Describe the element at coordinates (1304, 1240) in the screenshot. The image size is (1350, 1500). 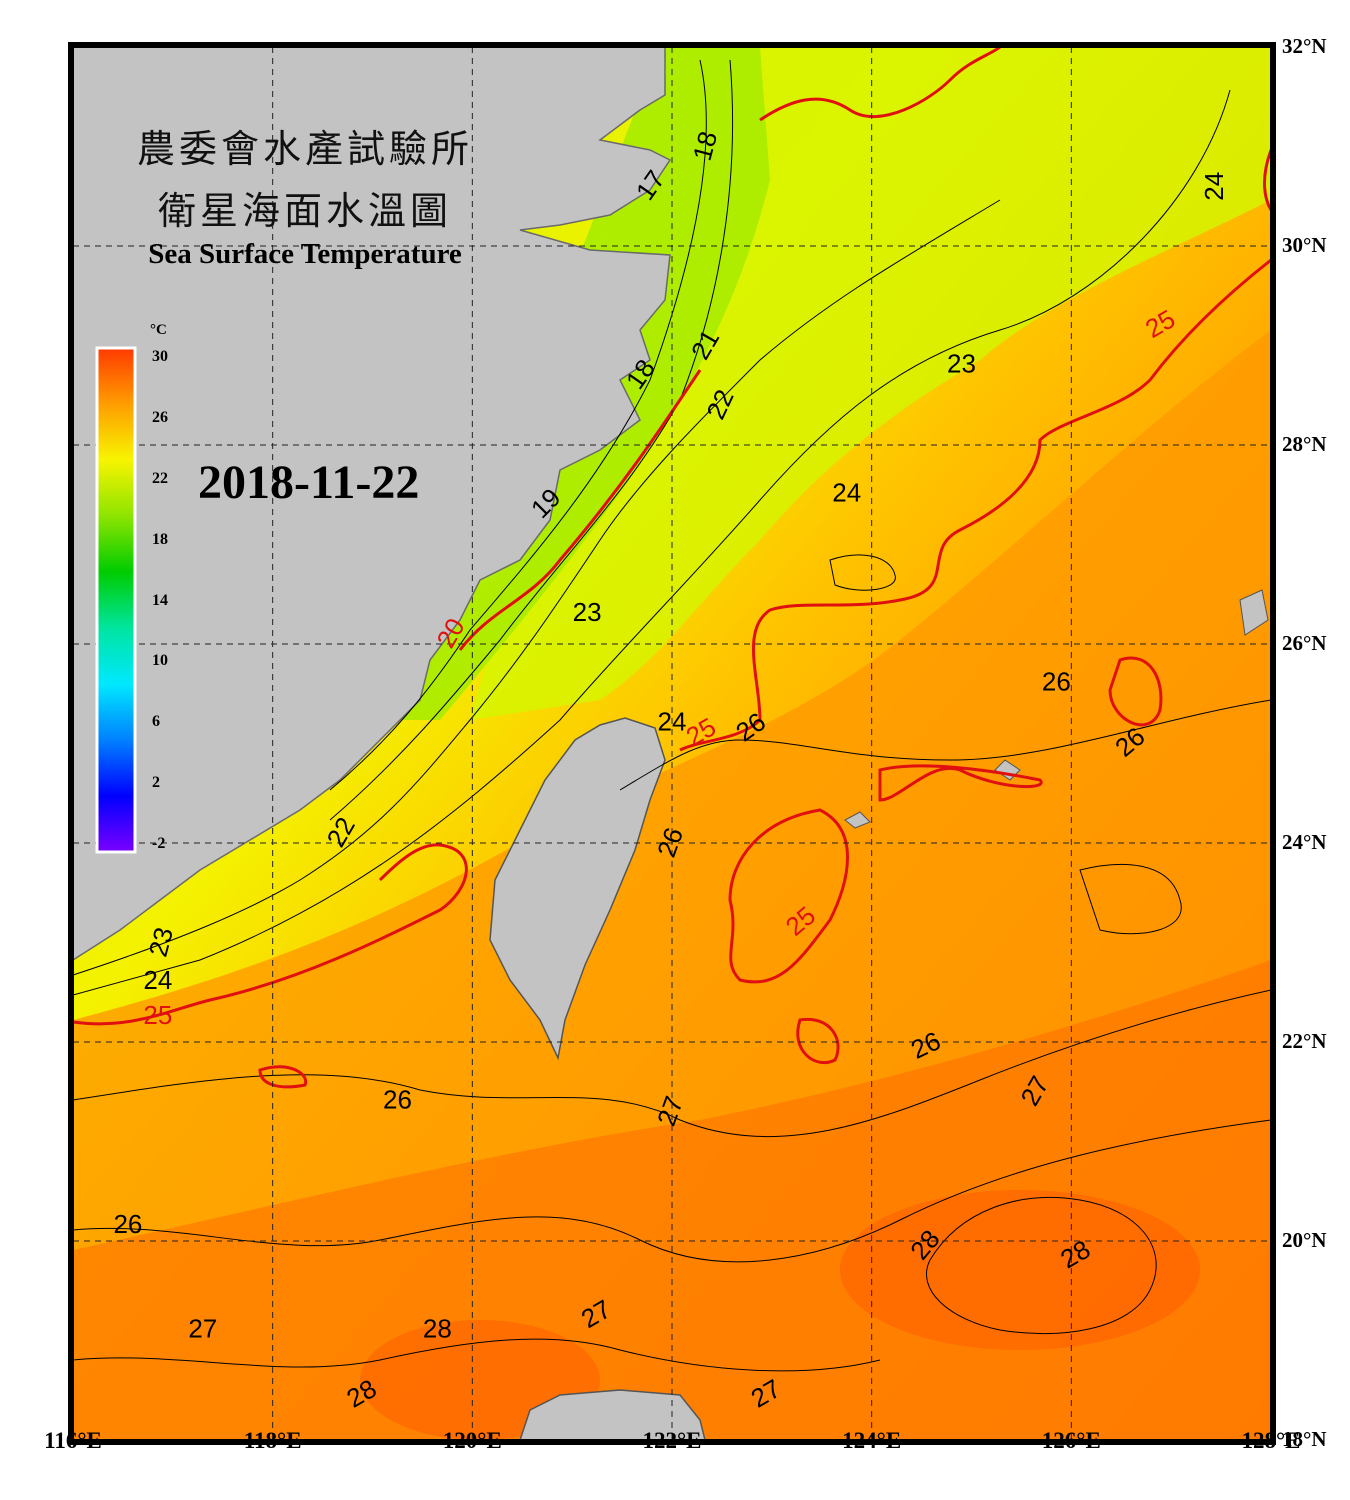
I see `latitude-label: 20°N` at that location.